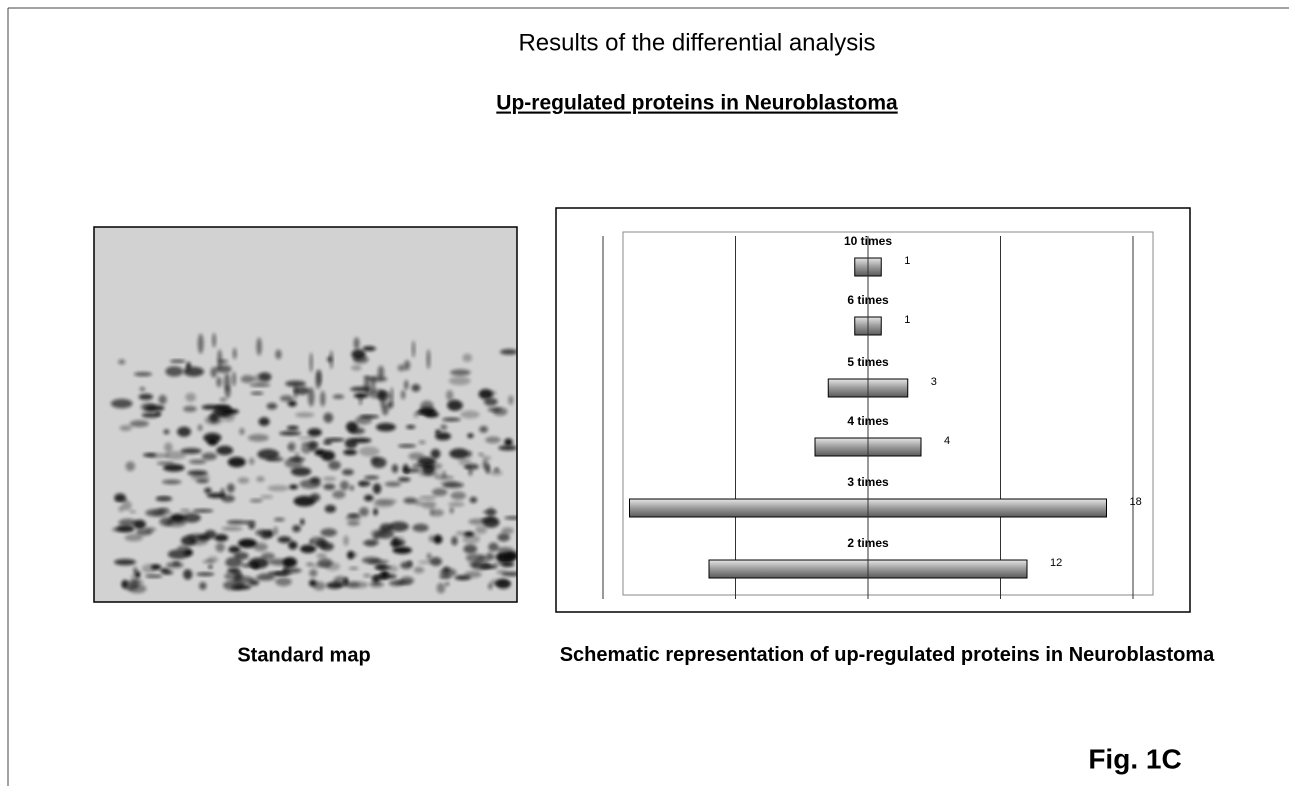 The image size is (1289, 786). Describe the element at coordinates (696, 42) in the screenshot. I see `title: Results of the differential analysis` at that location.